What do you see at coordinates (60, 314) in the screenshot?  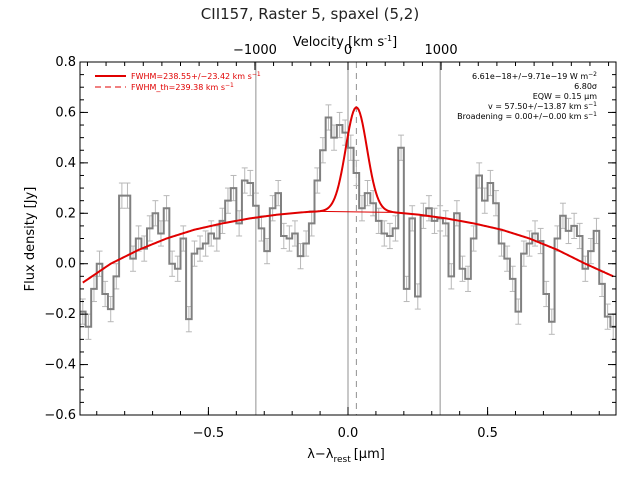 I see `y-tick-label: −0.2` at bounding box center [60, 314].